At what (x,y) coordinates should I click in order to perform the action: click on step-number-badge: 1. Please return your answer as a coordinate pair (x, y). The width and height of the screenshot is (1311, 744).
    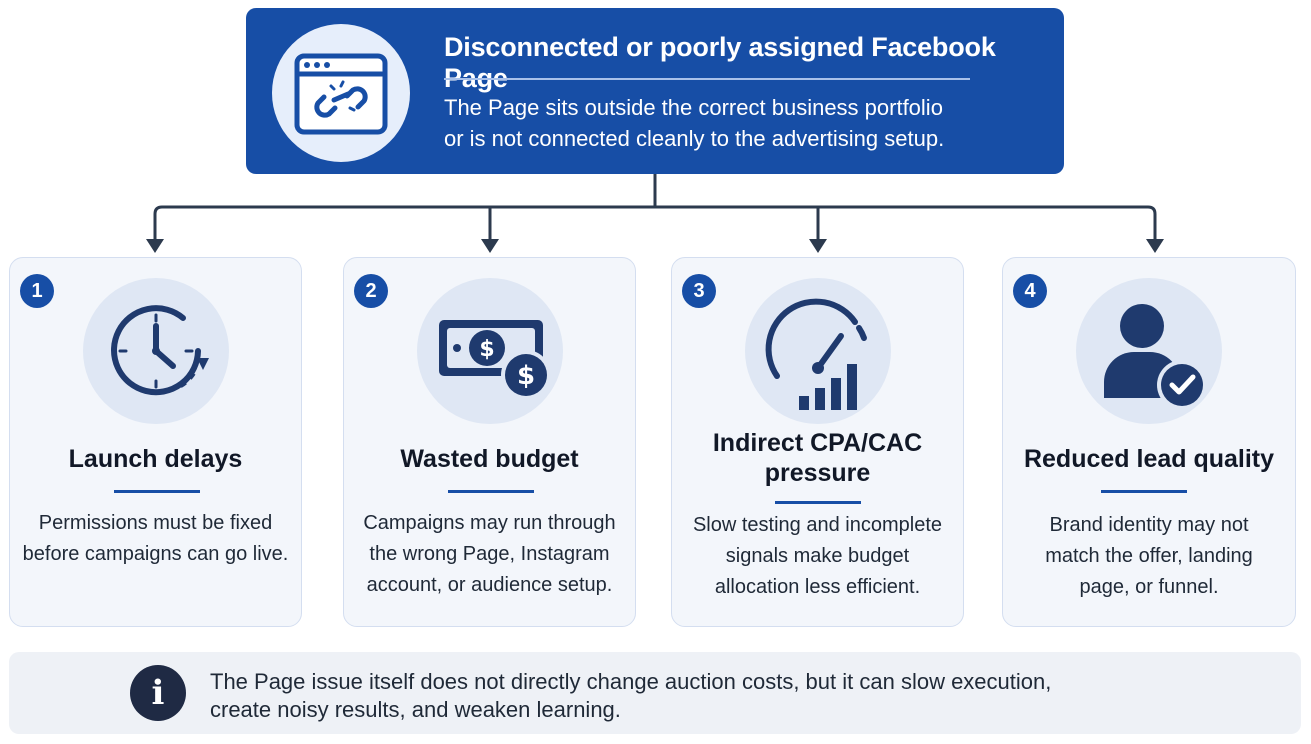
    Looking at the image, I should click on (37, 291).